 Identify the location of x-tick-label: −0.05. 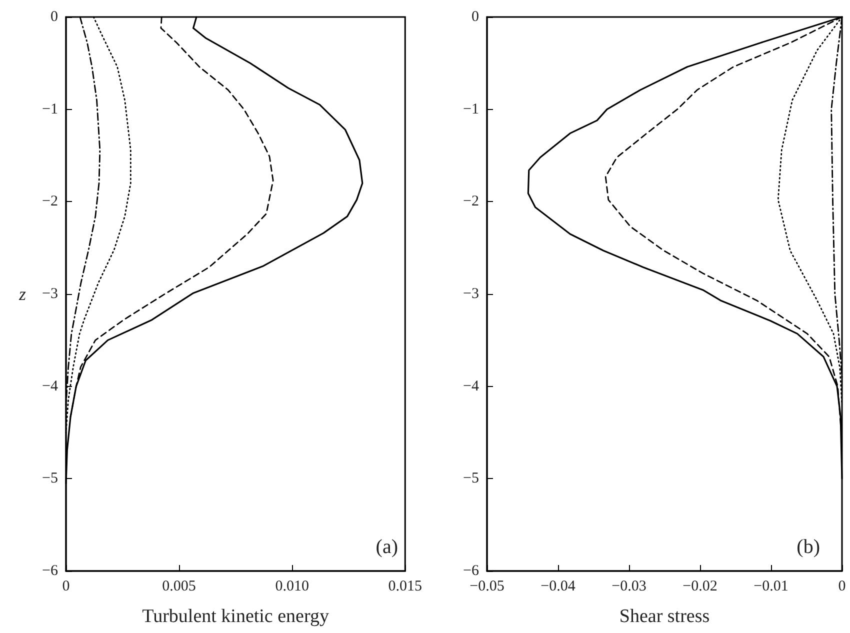
(487, 586).